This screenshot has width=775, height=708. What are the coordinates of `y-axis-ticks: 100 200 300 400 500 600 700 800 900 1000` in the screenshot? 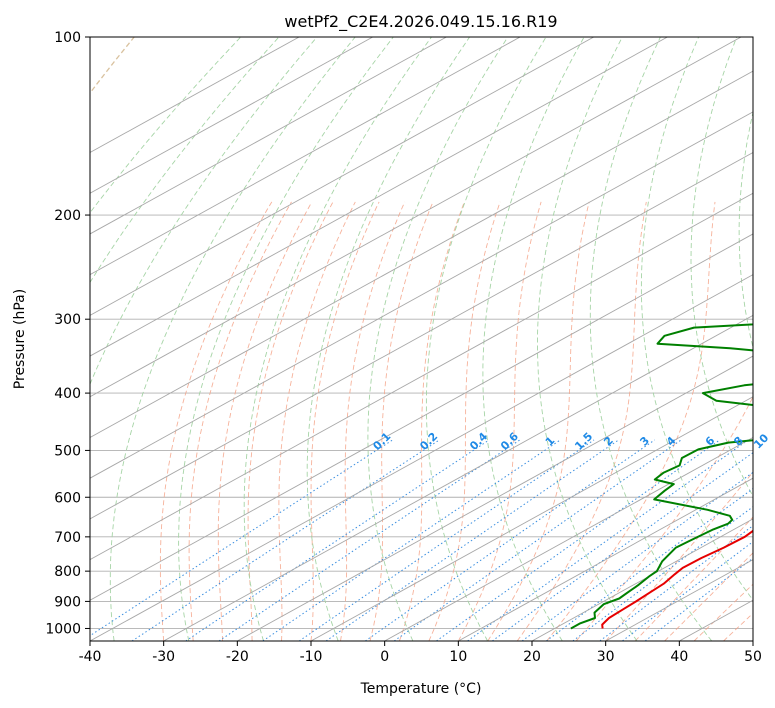 It's located at (67, 333).